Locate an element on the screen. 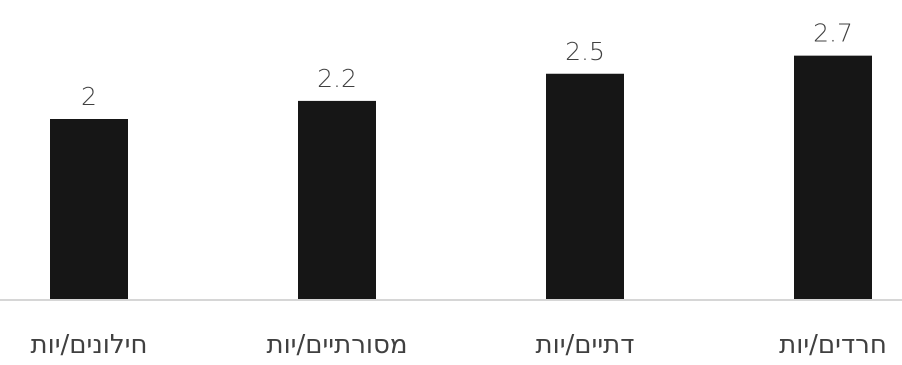  x-tick-label: דתיים/יות is located at coordinates (585, 345).